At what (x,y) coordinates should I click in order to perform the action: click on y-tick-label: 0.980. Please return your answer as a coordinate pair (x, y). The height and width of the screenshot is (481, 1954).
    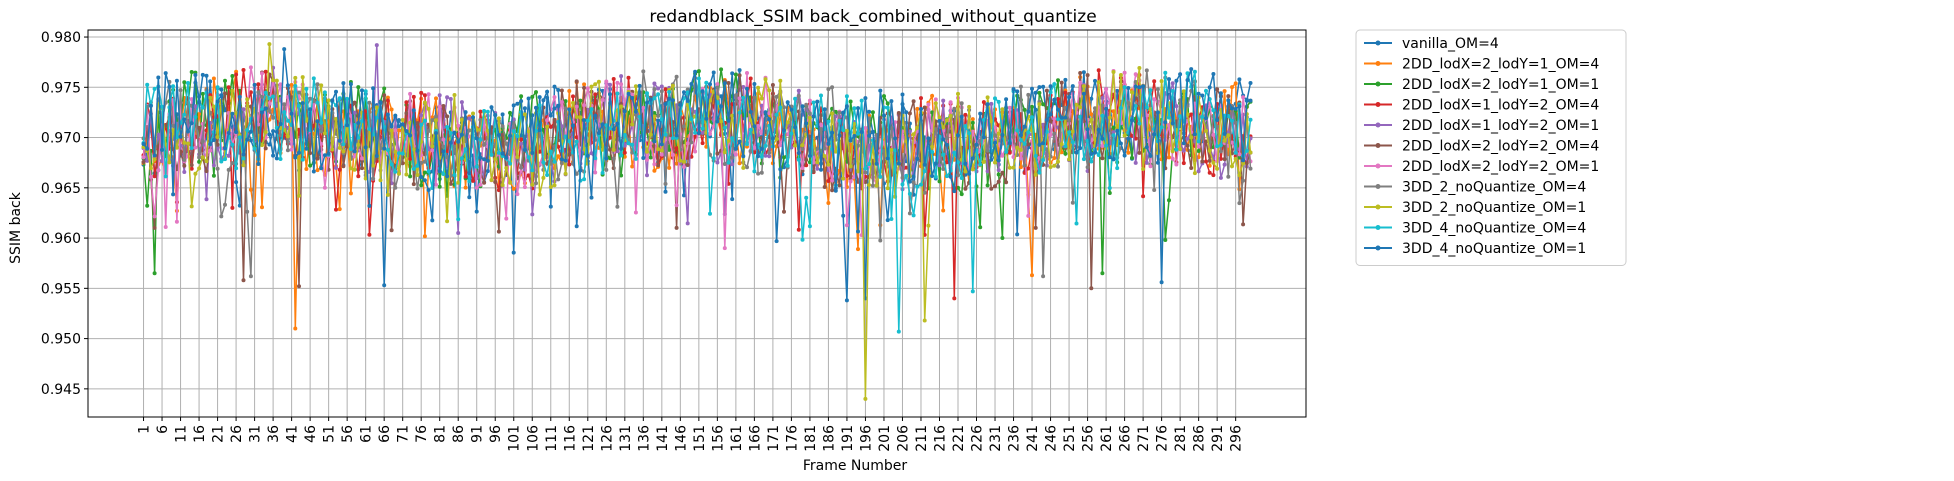
    Looking at the image, I should click on (61, 38).